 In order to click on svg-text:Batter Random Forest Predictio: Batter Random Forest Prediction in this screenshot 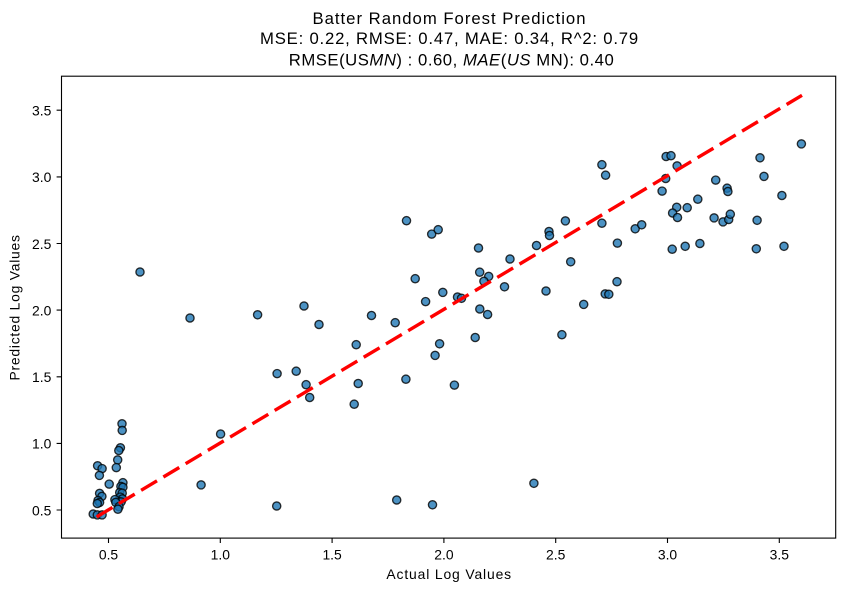, I will do `click(449, 18)`.